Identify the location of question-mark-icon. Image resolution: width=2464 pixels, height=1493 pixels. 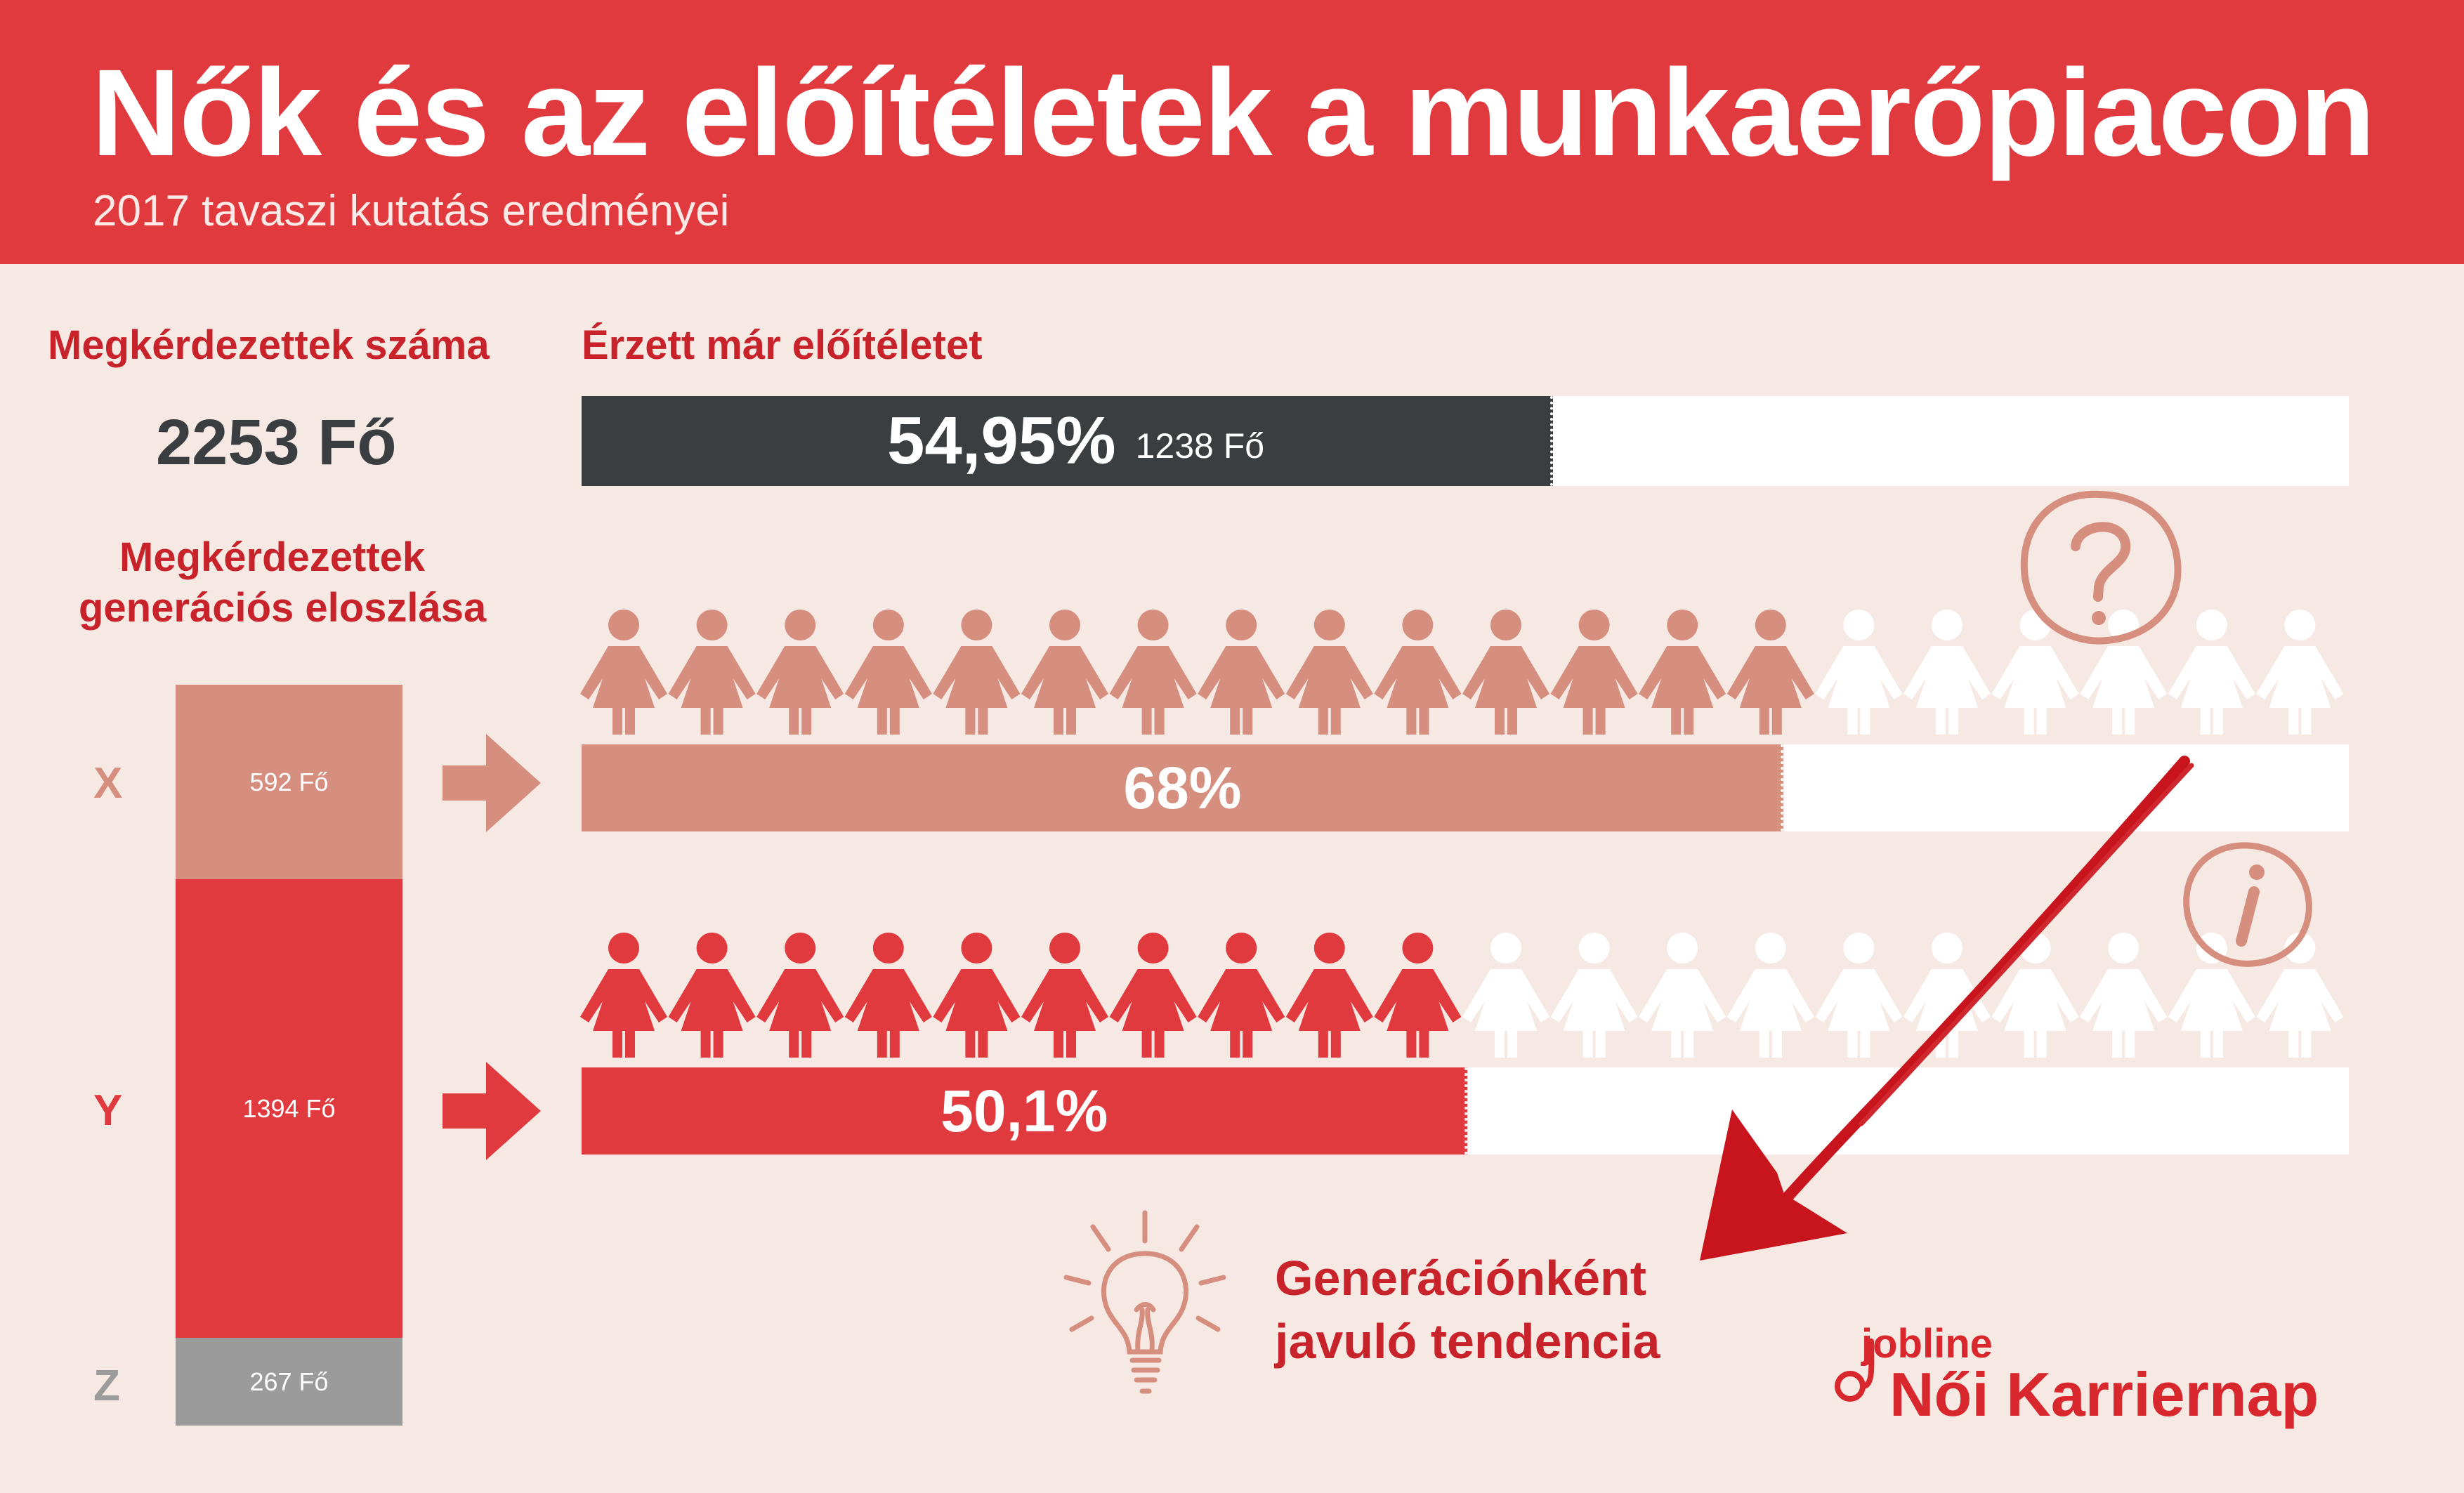
(2101, 567).